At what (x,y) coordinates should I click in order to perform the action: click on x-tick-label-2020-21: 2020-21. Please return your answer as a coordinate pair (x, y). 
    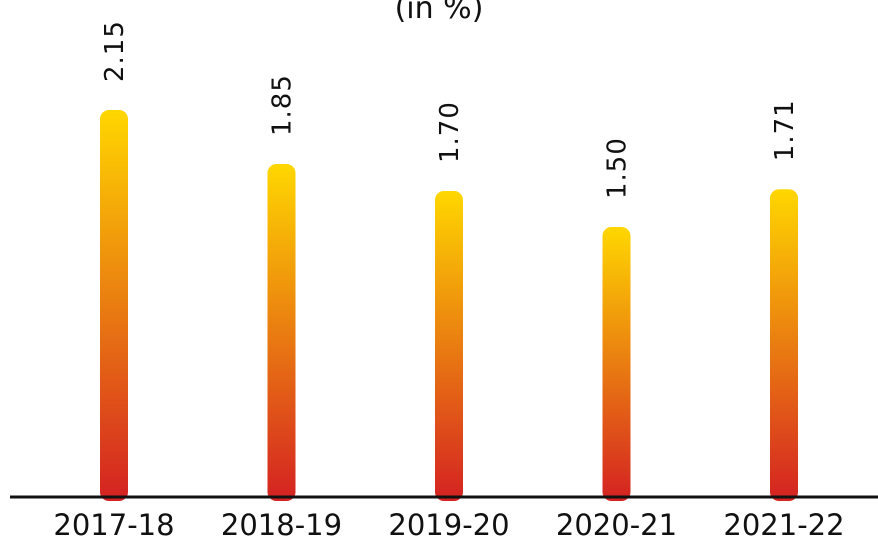
    Looking at the image, I should click on (616, 524).